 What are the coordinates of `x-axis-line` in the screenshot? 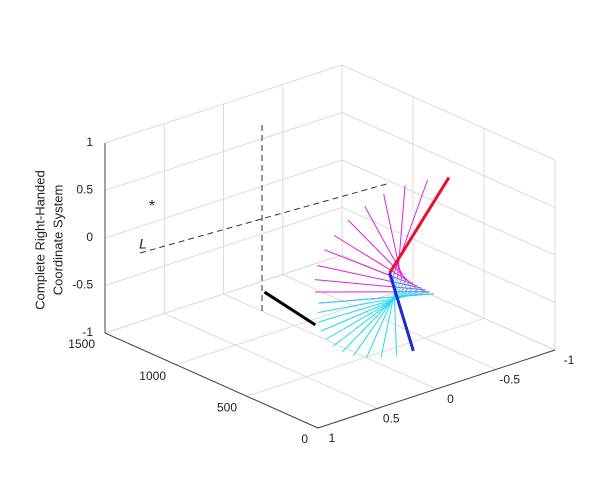 It's located at (436, 389).